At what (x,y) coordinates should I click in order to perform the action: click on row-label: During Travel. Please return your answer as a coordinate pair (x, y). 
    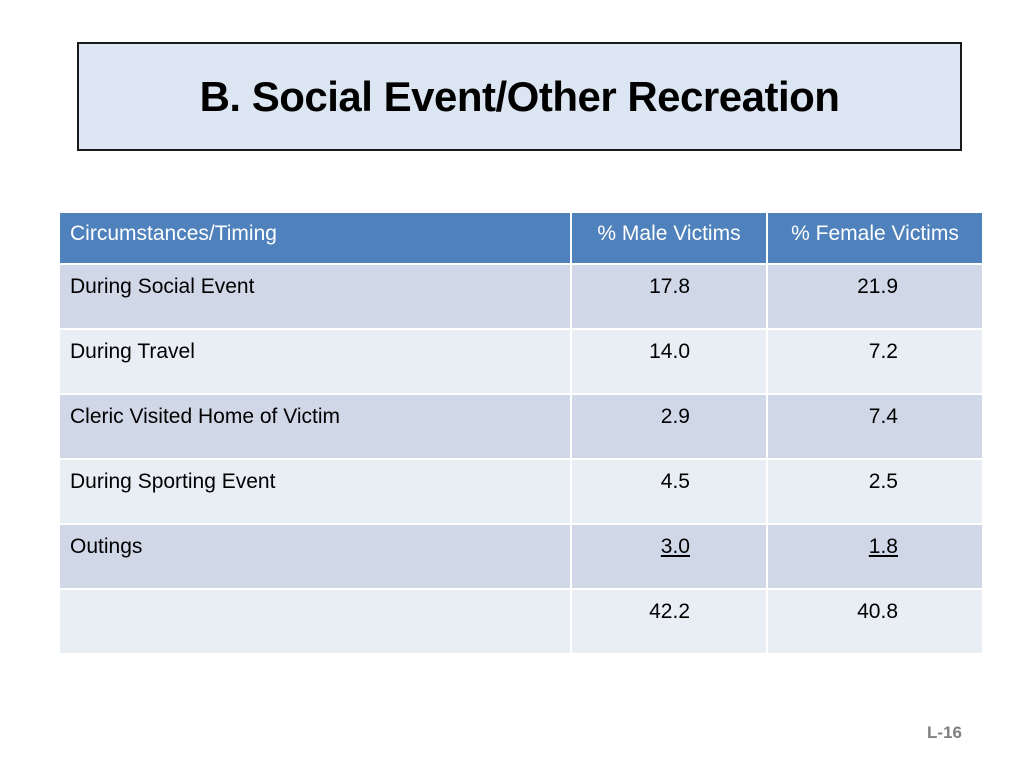
    Looking at the image, I should click on (316, 362).